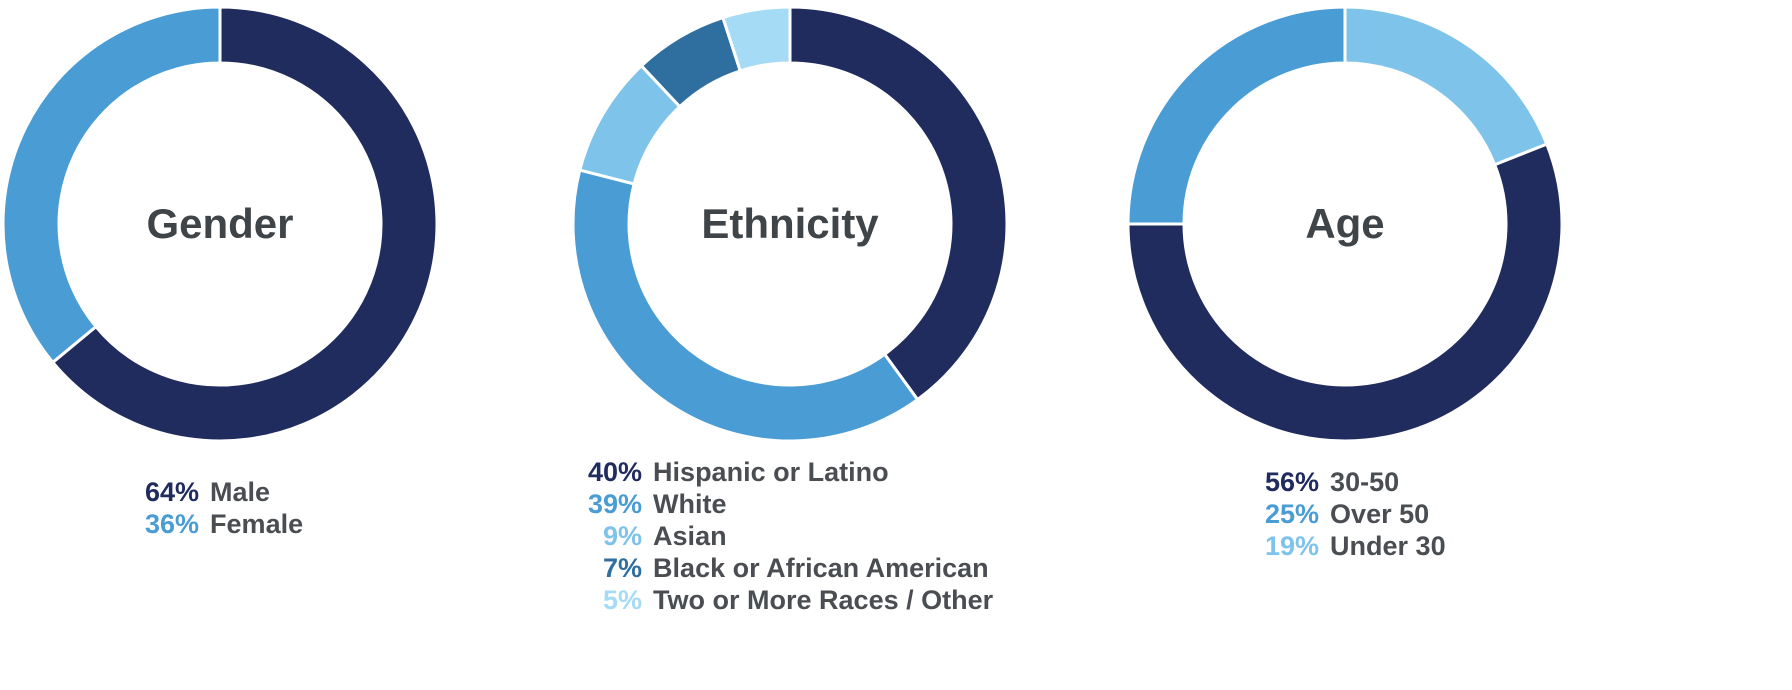  Describe the element at coordinates (771, 472) in the screenshot. I see `legend-label-hispanic-or-latino: Hispanic or Latino` at that location.